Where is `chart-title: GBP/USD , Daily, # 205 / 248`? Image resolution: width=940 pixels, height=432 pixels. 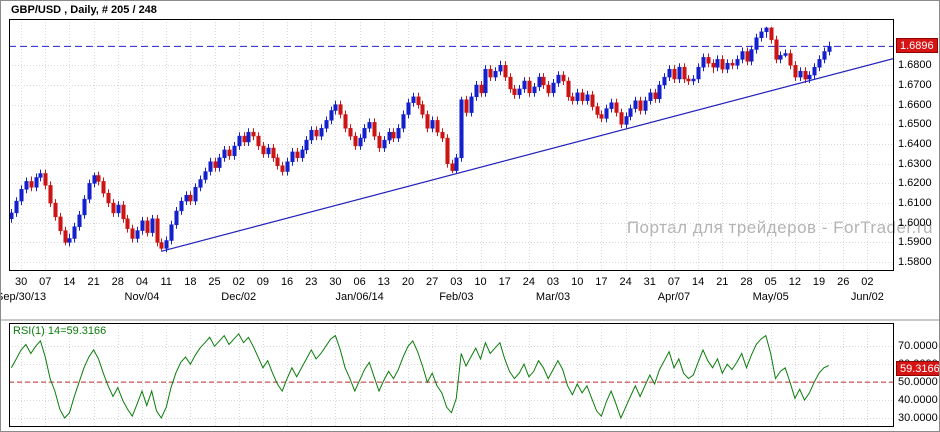 chart-title: GBP/USD , Daily, # 205 / 248 is located at coordinates (84, 10).